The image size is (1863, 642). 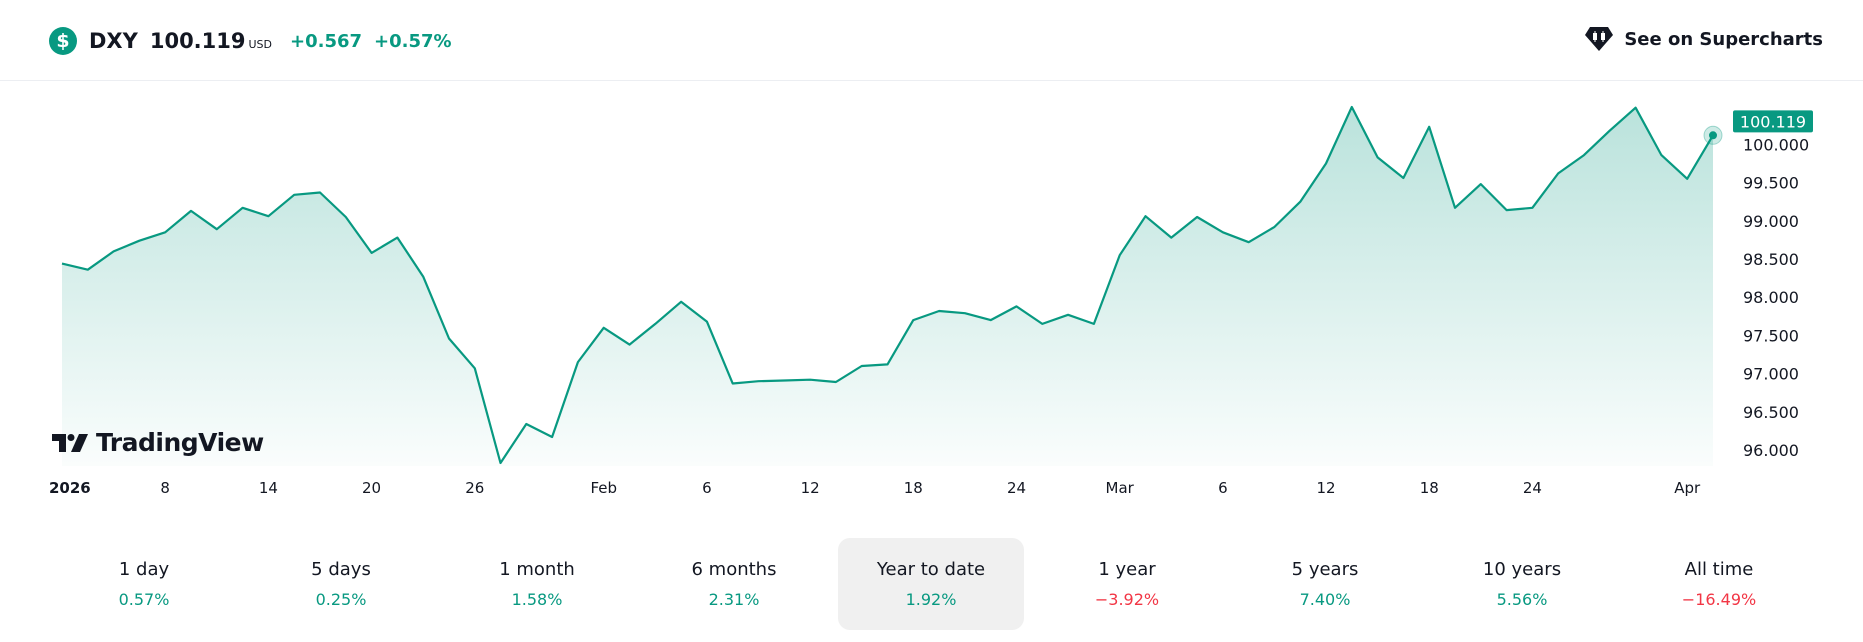 I want to click on period-button-5-years: 5 years 7.40%, so click(x=1325, y=584).